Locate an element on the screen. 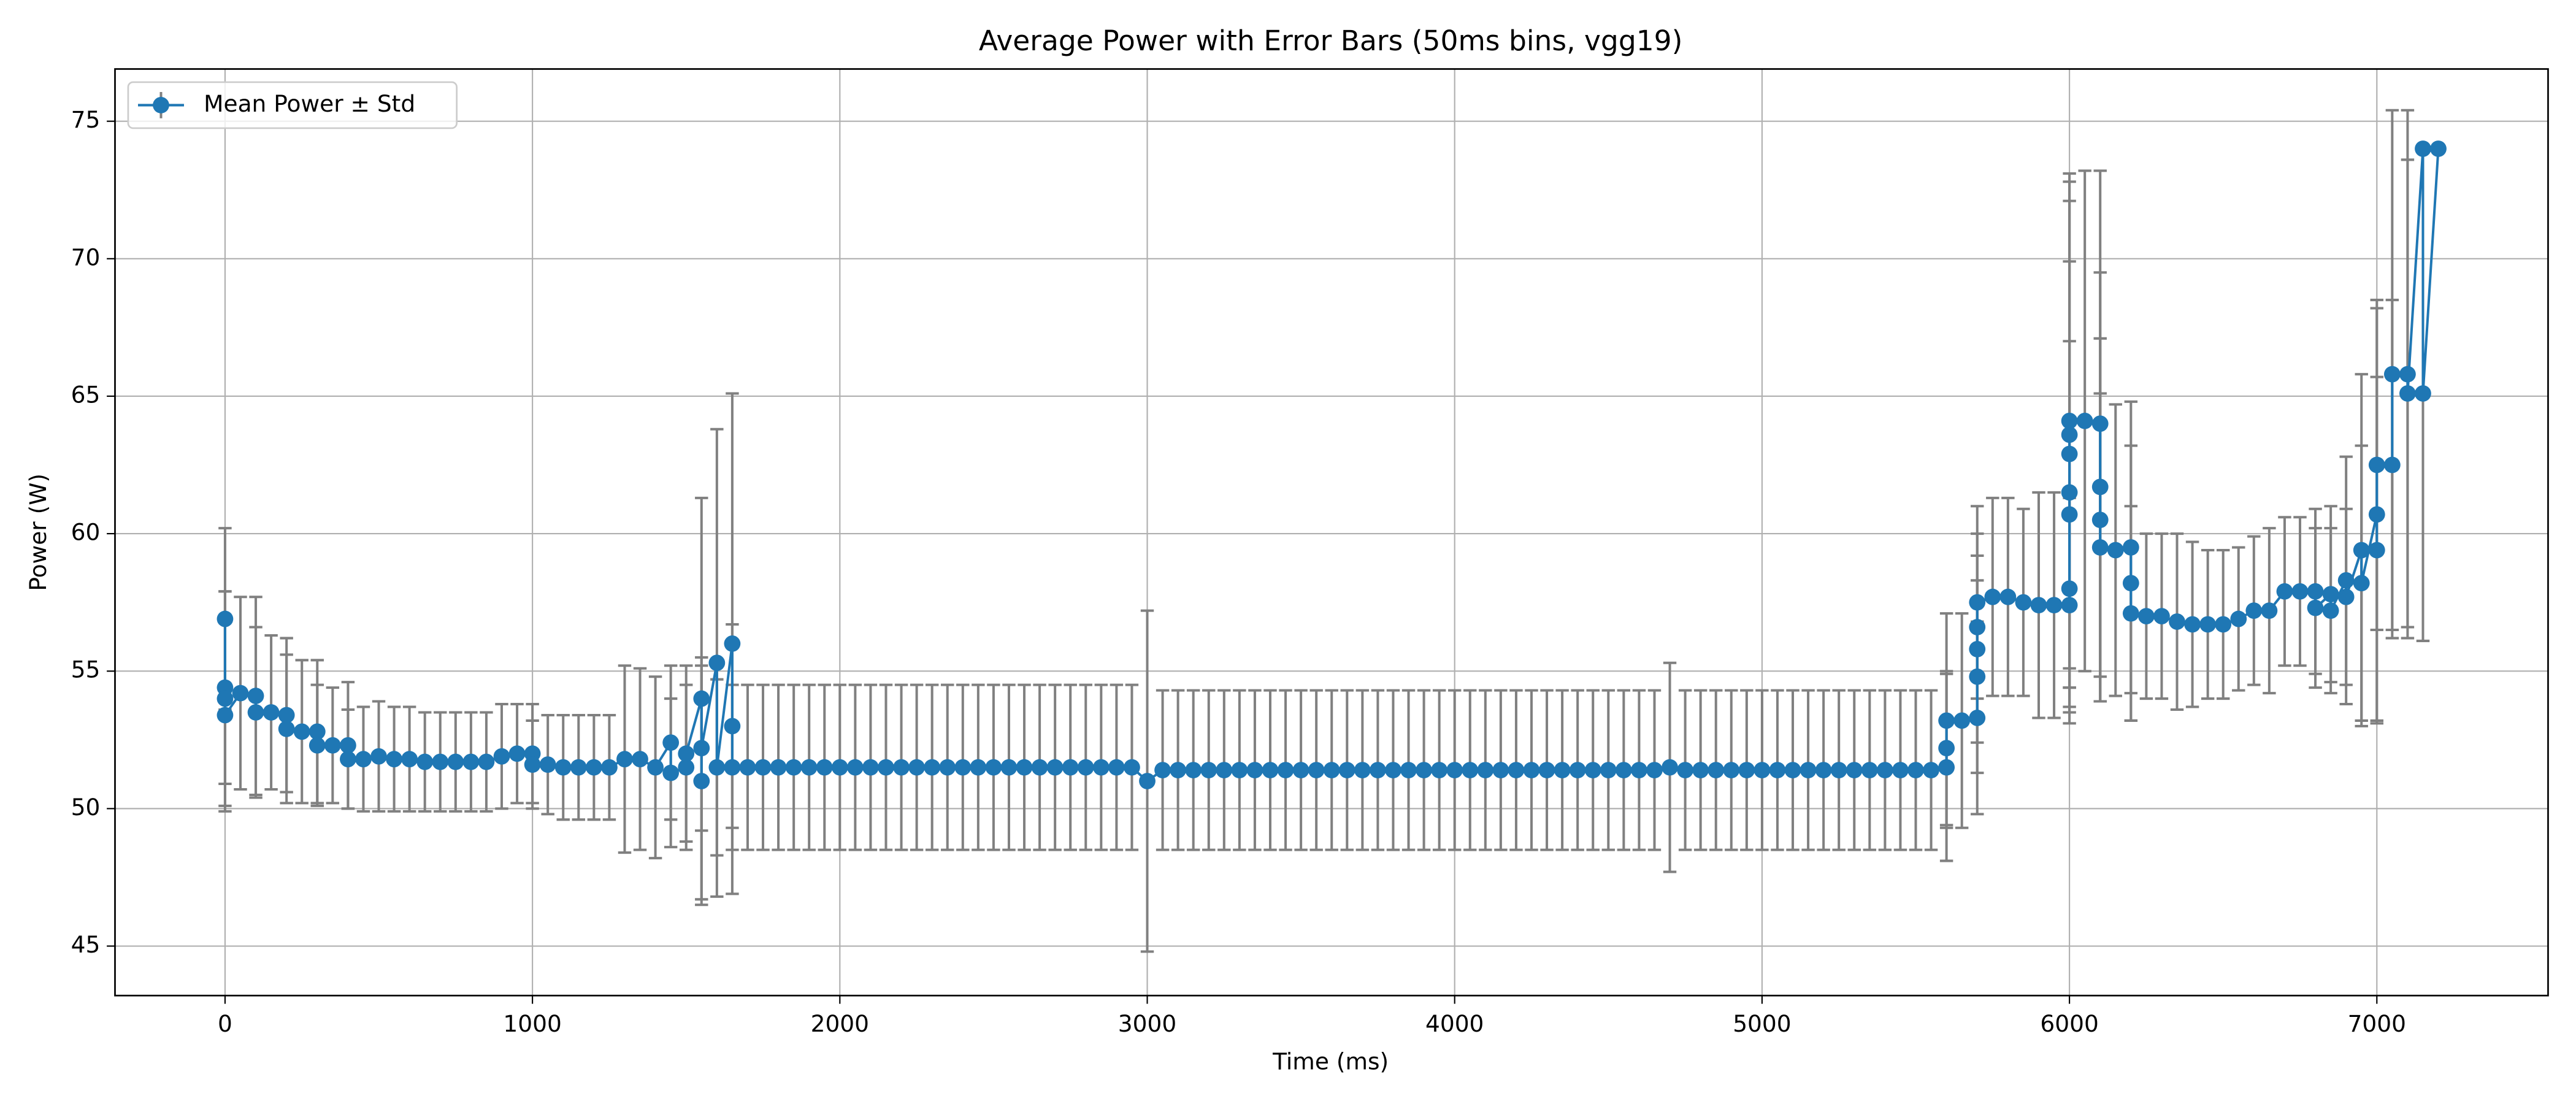 The width and height of the screenshot is (2576, 1104). y-tick-label: 60 is located at coordinates (86, 532).